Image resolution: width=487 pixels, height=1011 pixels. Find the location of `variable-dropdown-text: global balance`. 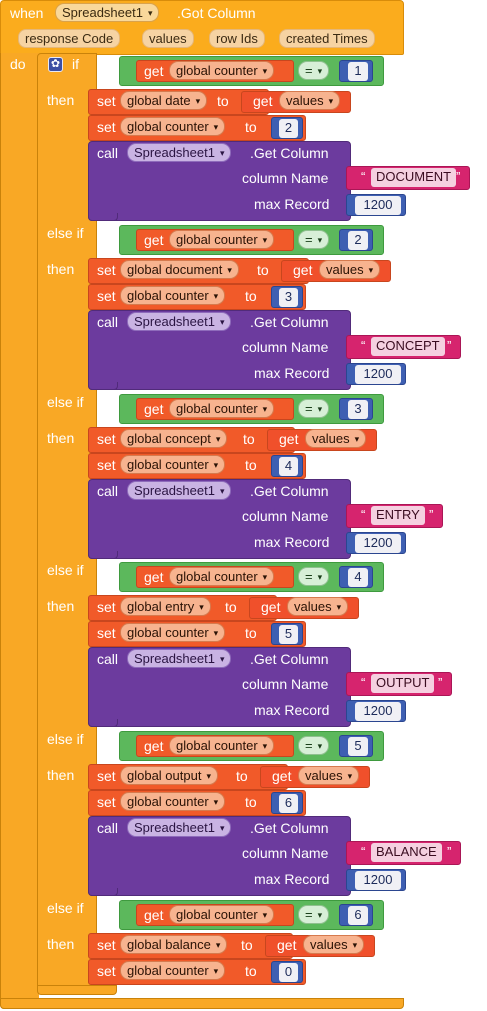

variable-dropdown-text: global balance is located at coordinates (169, 944).